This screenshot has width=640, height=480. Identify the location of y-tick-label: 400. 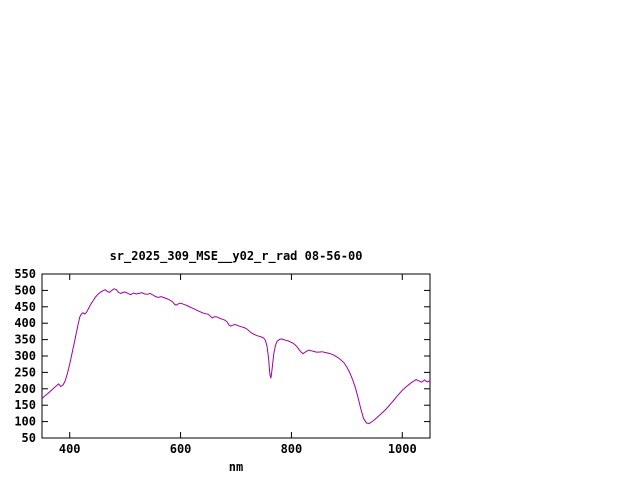
(25, 323).